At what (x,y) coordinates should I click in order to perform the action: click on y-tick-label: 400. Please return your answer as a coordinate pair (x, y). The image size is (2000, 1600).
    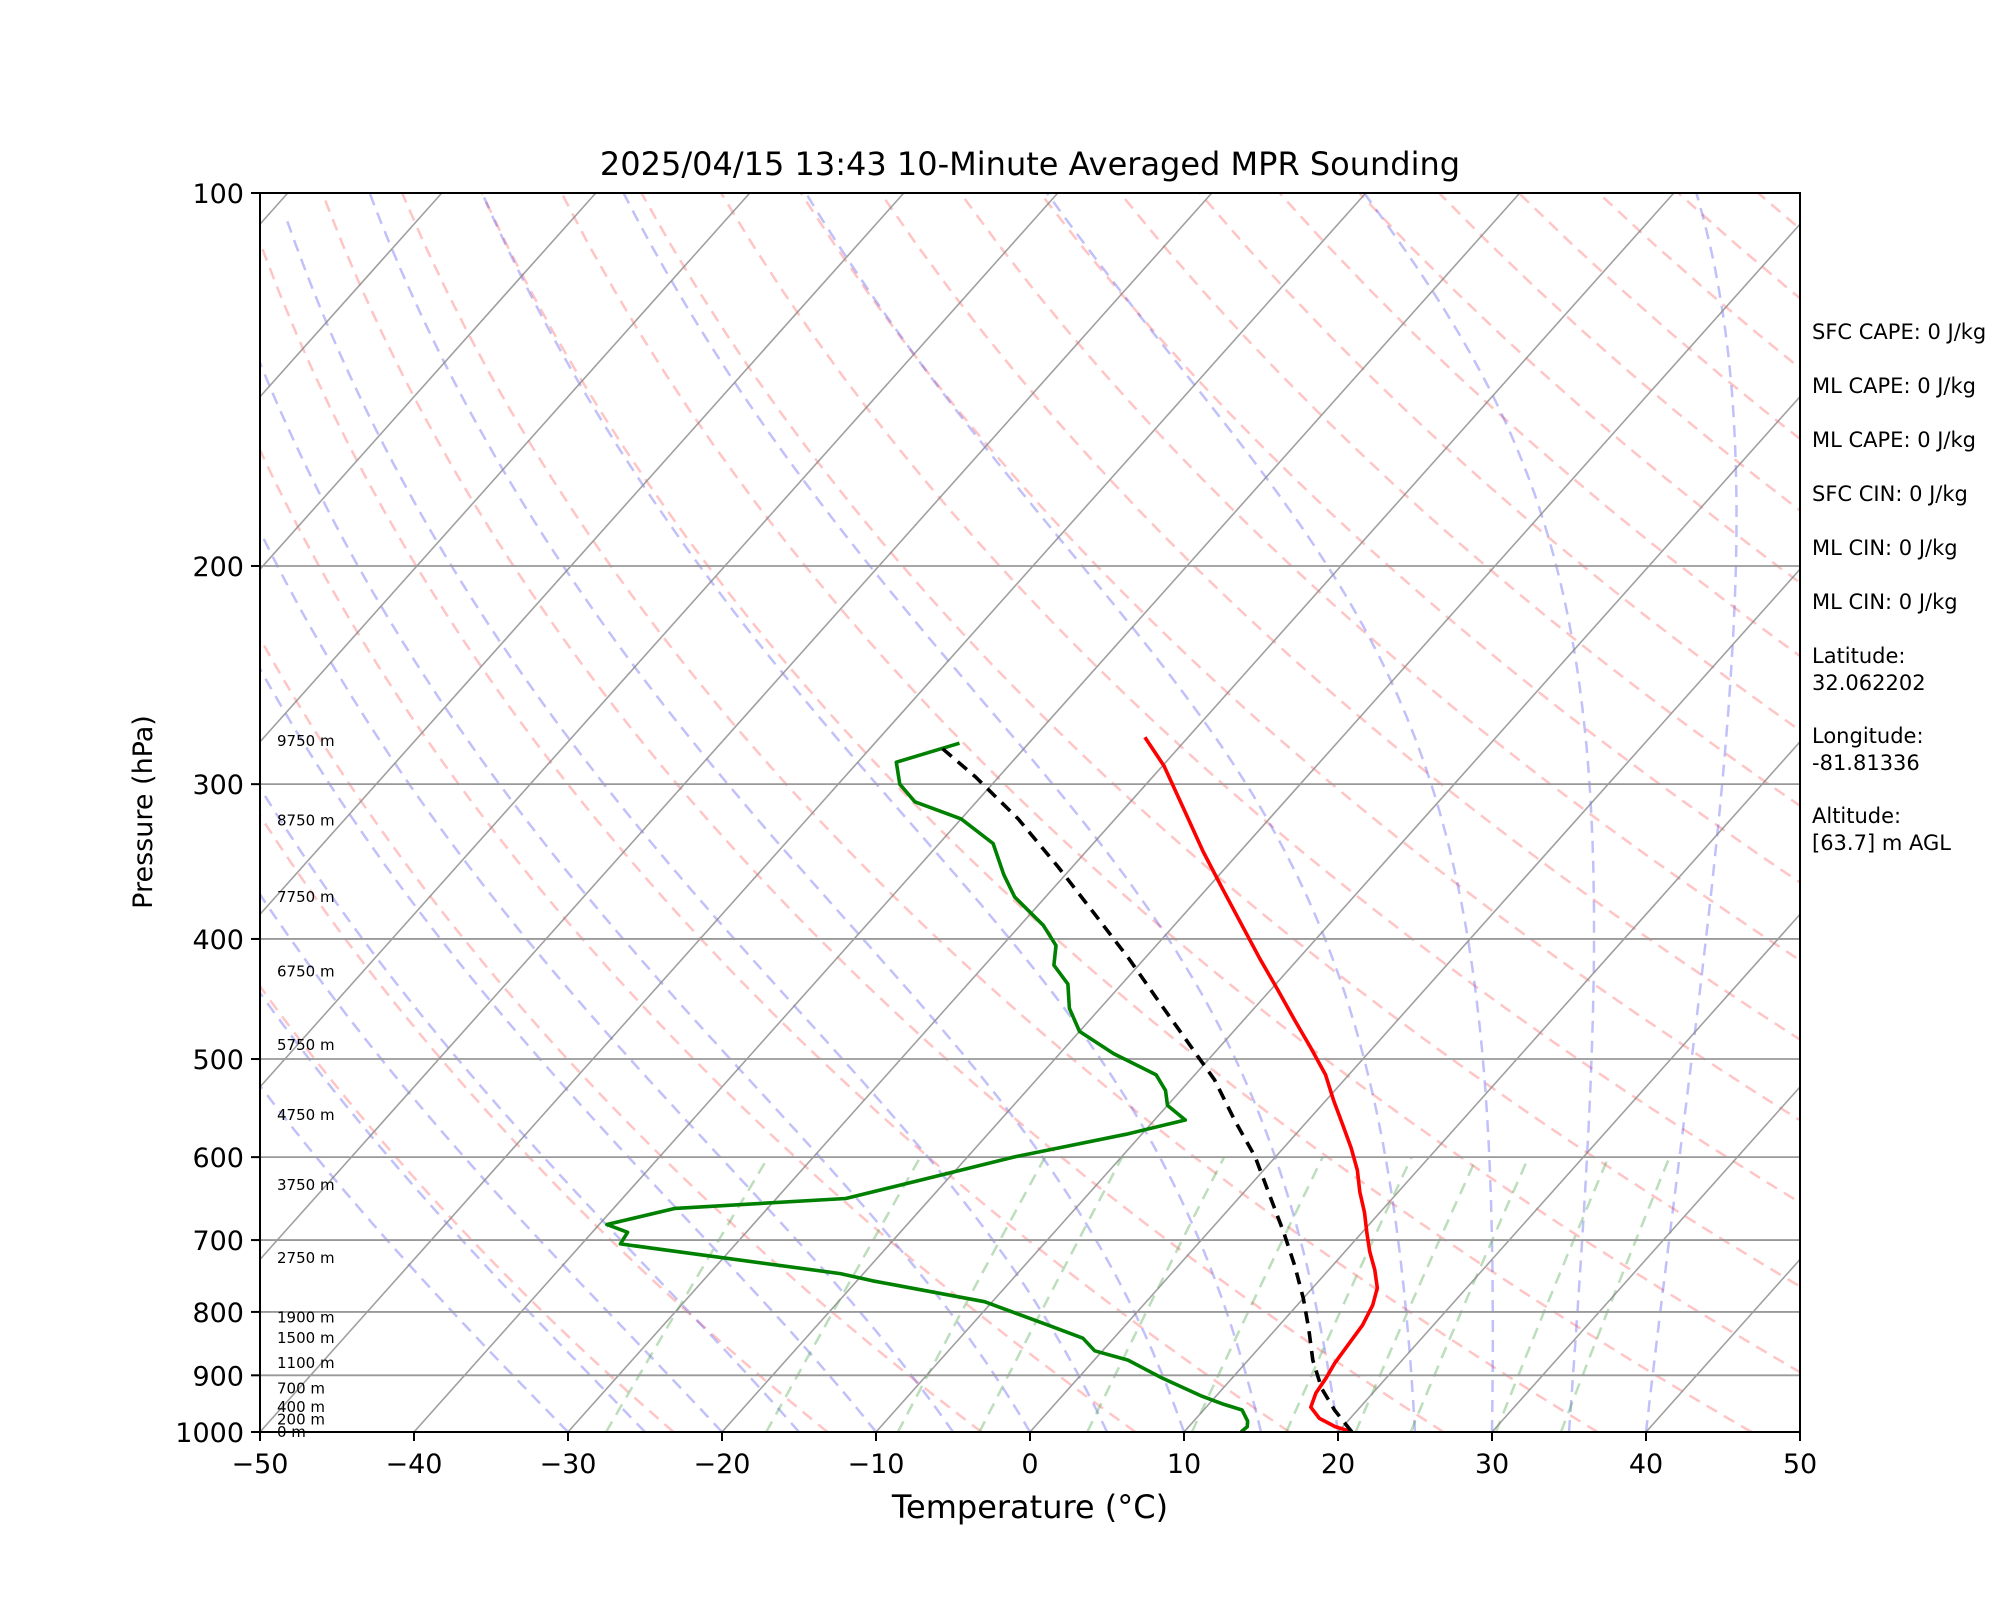
    Looking at the image, I should click on (218, 940).